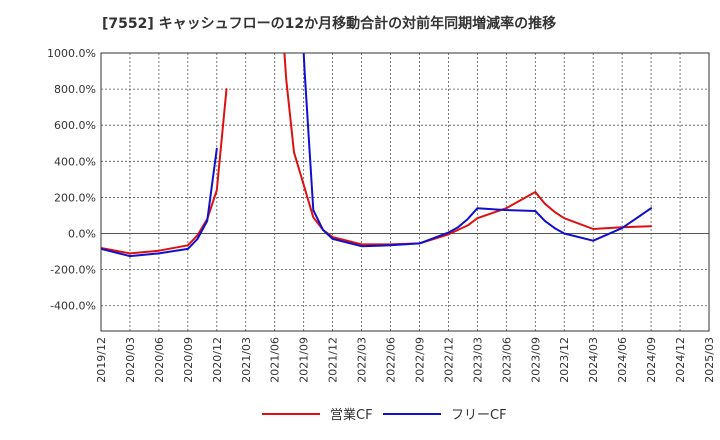 The width and height of the screenshot is (720, 440). What do you see at coordinates (391, 360) in the screenshot?
I see `x-tick-label: 2022/06` at bounding box center [391, 360].